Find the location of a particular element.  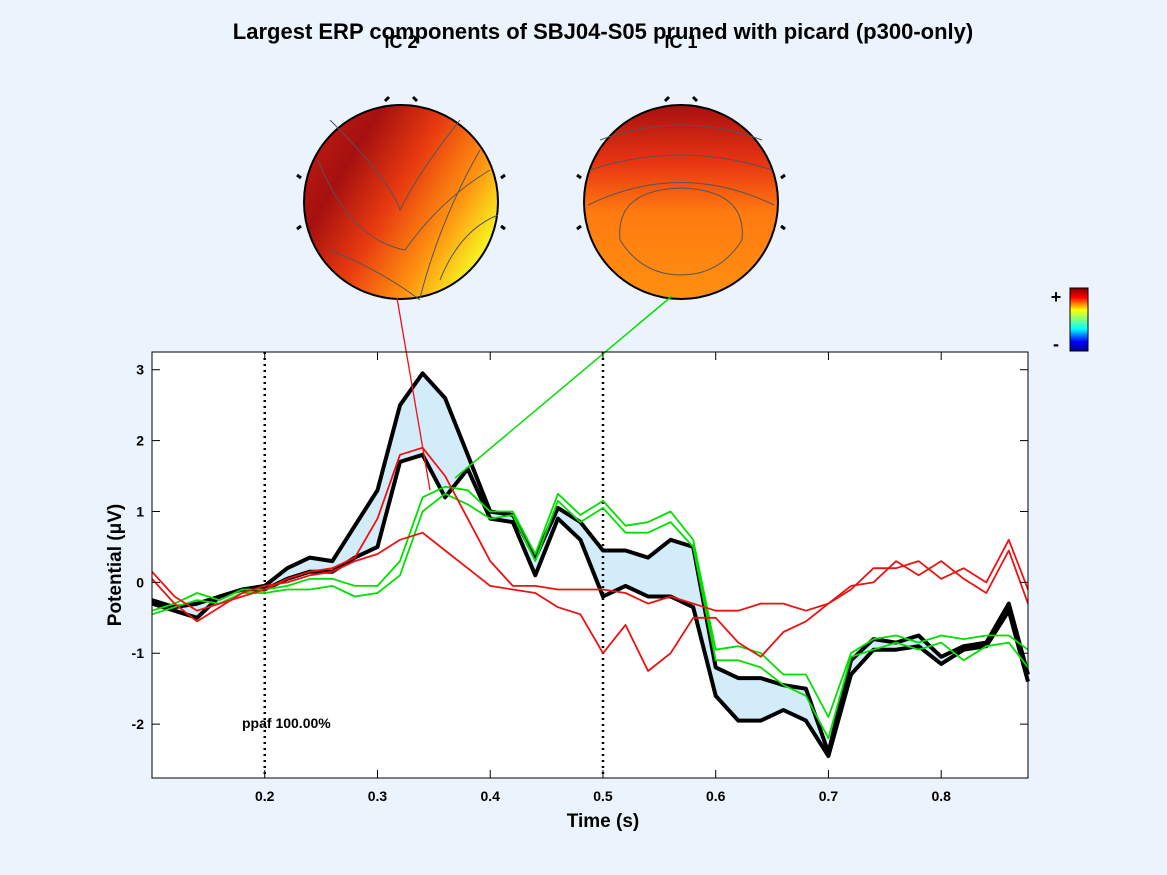

y-axis-label: Potential (μV) is located at coordinates (115, 565).